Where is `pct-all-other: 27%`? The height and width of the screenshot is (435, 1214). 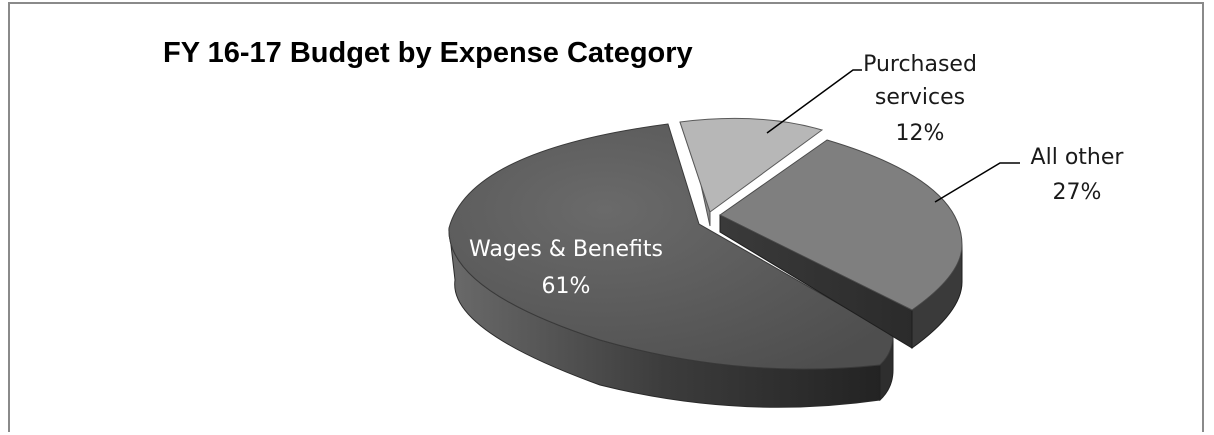
pct-all-other: 27% is located at coordinates (1077, 192).